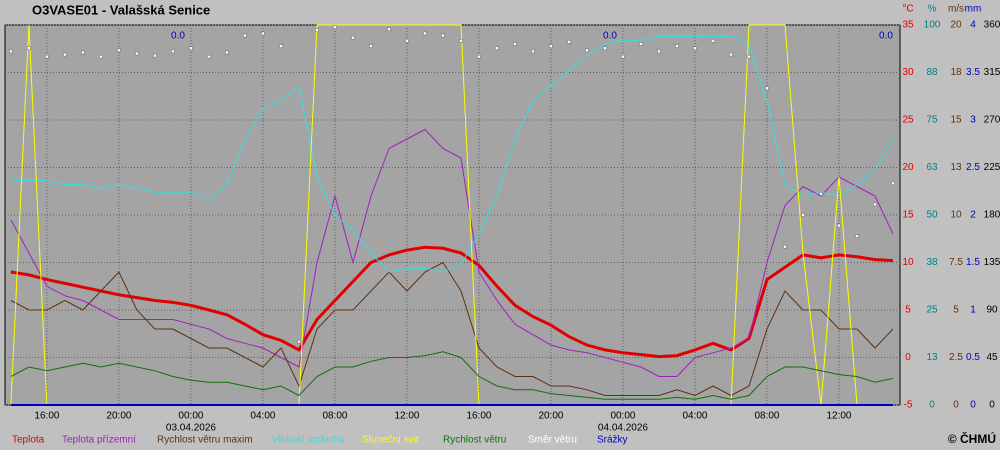  Describe the element at coordinates (474, 440) in the screenshot. I see `legend-entry: Rychlost větru` at that location.